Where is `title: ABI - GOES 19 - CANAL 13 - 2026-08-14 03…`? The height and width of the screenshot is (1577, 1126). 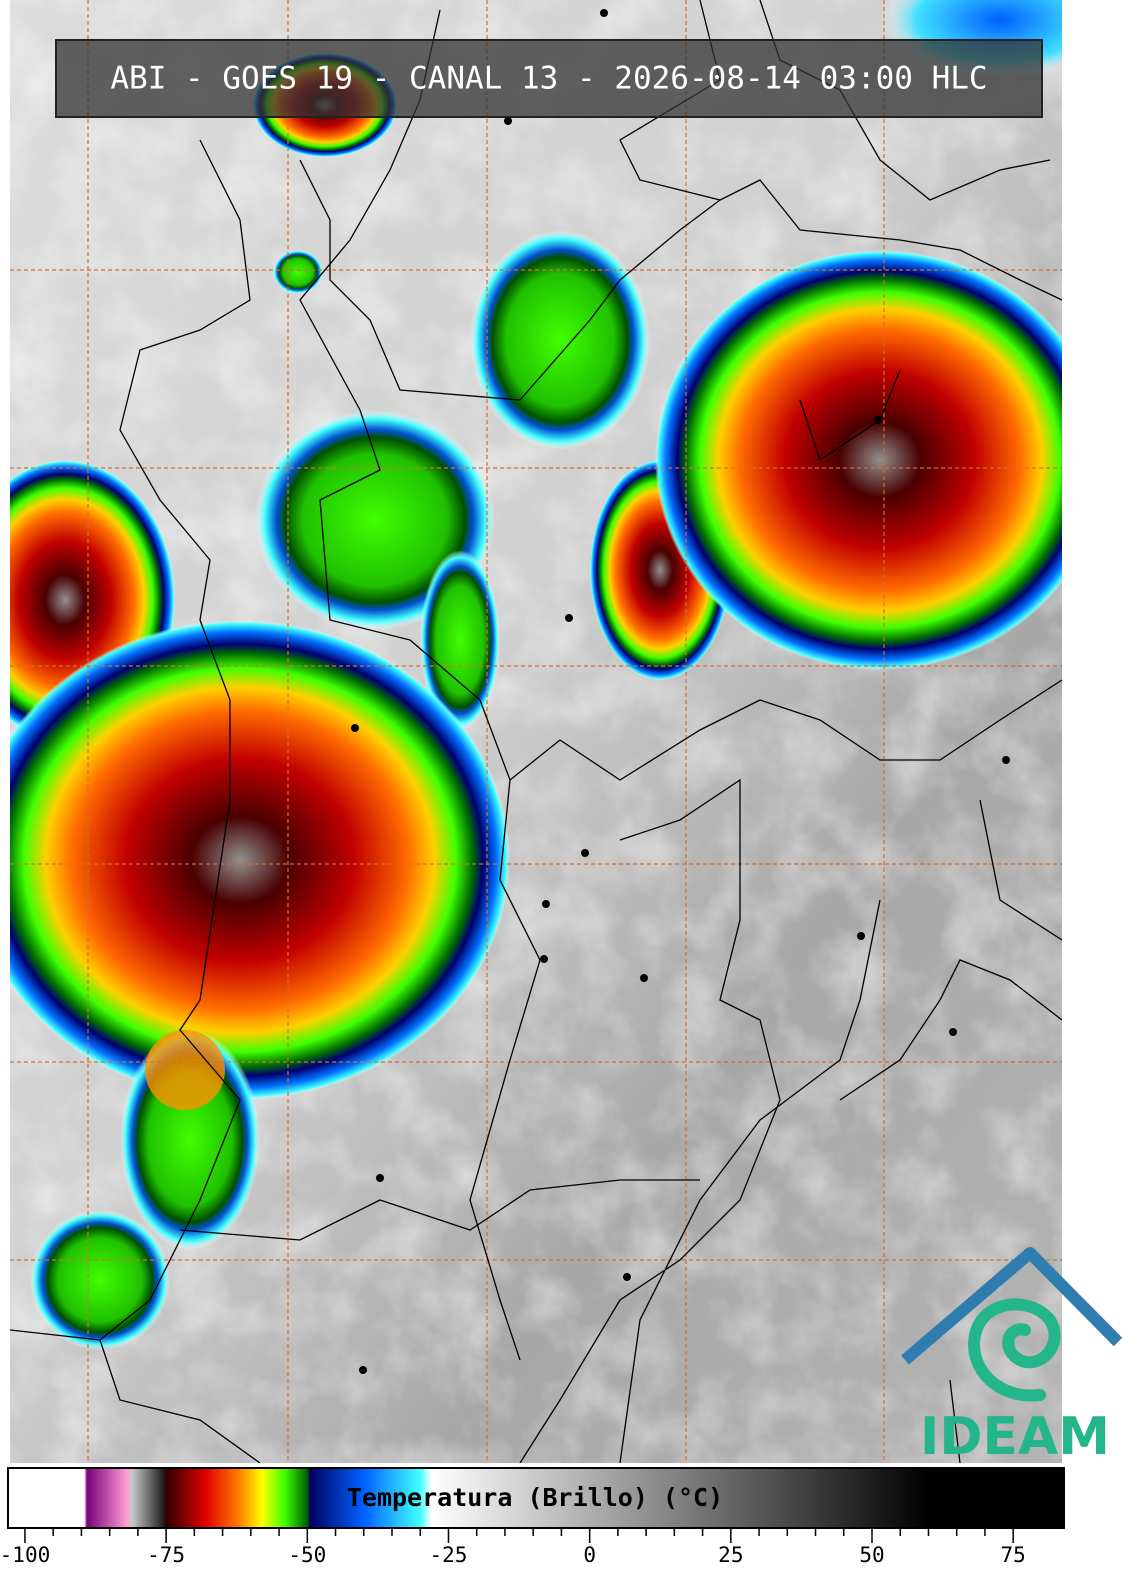
title: ABI - GOES 19 - CANAL 13 - 2026-08-14 03… is located at coordinates (548, 79).